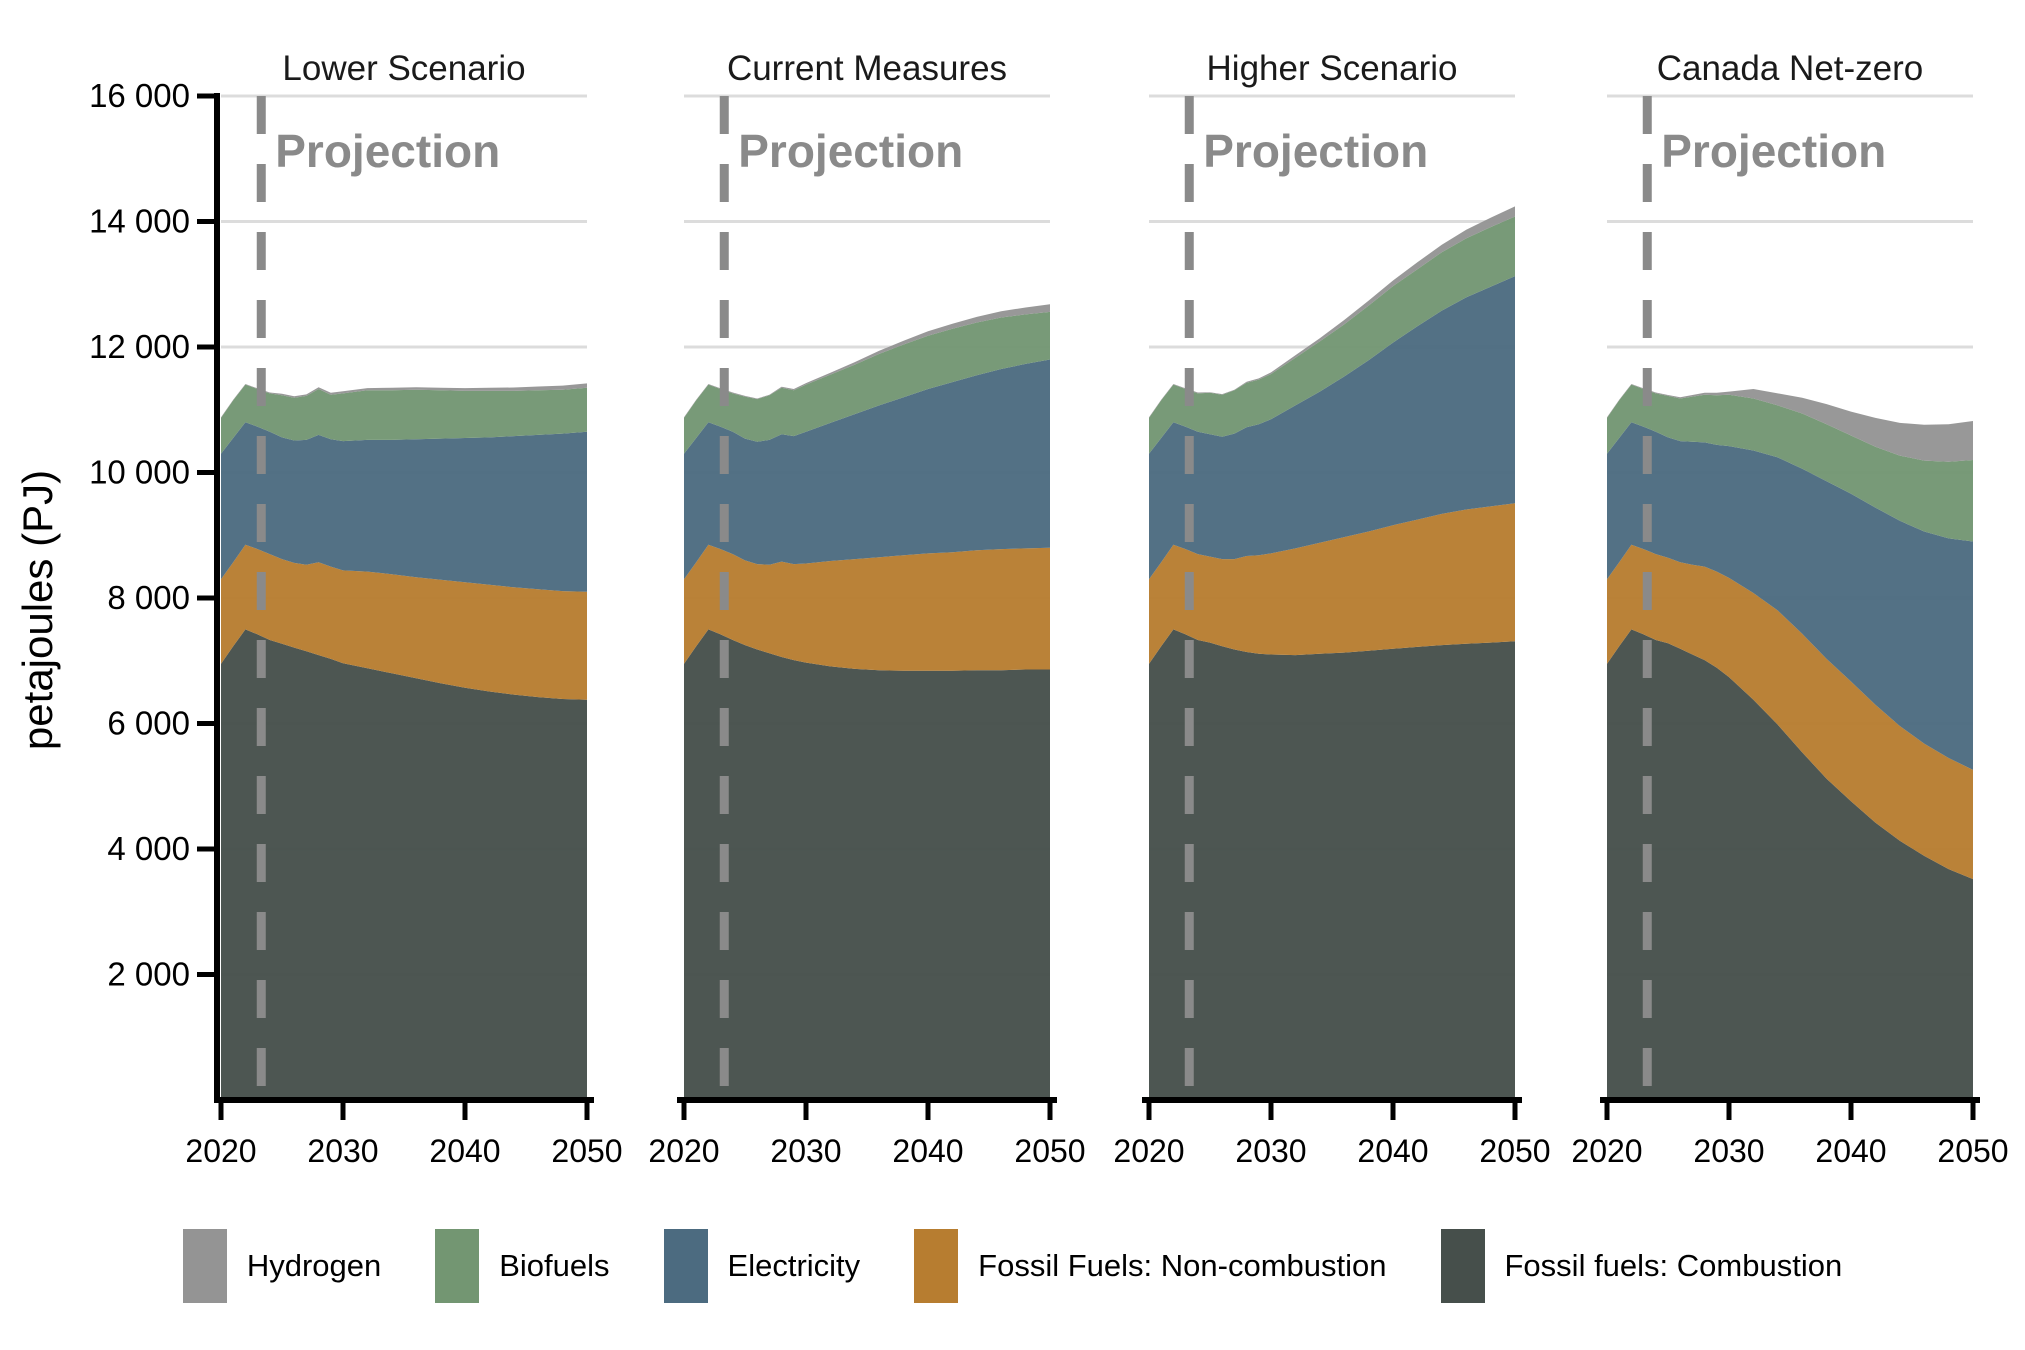  Describe the element at coordinates (148, 848) in the screenshot. I see `y-tick-label: 4 000` at that location.